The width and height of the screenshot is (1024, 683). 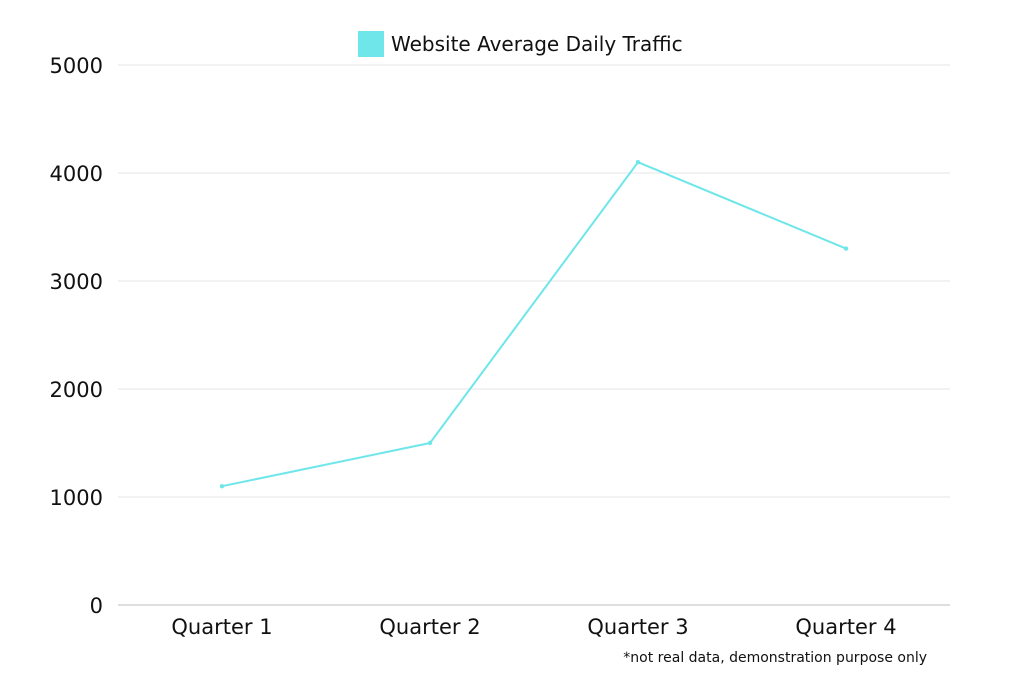 What do you see at coordinates (537, 44) in the screenshot?
I see `legend-label: Website Average Daily Traffic` at bounding box center [537, 44].